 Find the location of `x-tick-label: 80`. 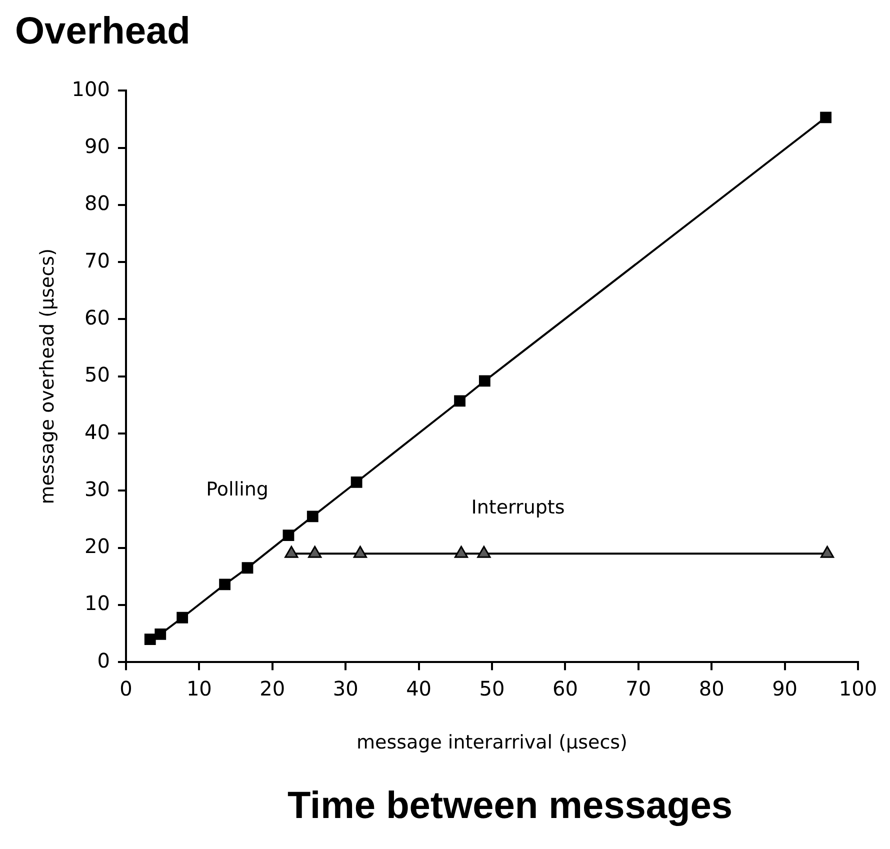

x-tick-label: 80 is located at coordinates (711, 688).